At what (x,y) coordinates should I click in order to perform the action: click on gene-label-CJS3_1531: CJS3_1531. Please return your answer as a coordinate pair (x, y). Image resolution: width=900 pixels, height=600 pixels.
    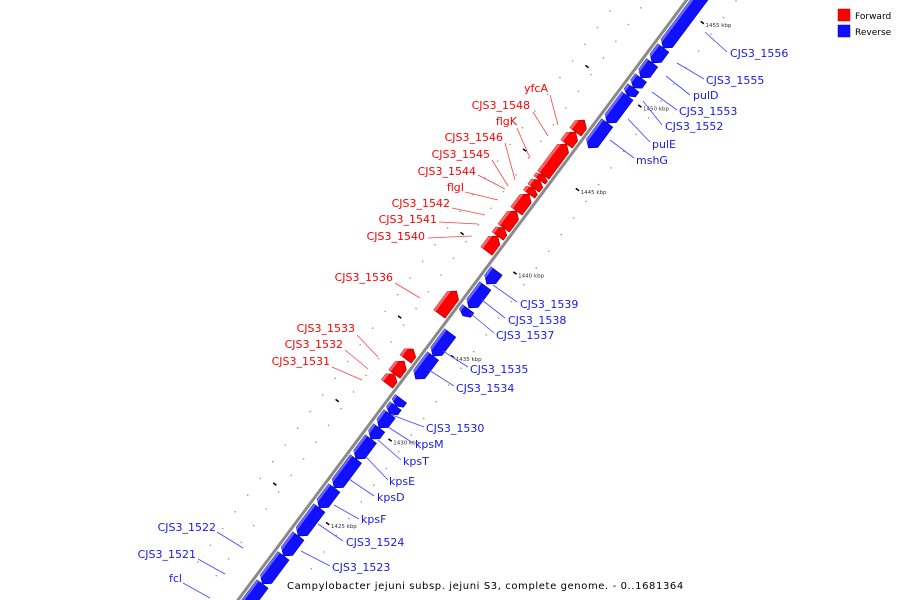
    Looking at the image, I should click on (301, 361).